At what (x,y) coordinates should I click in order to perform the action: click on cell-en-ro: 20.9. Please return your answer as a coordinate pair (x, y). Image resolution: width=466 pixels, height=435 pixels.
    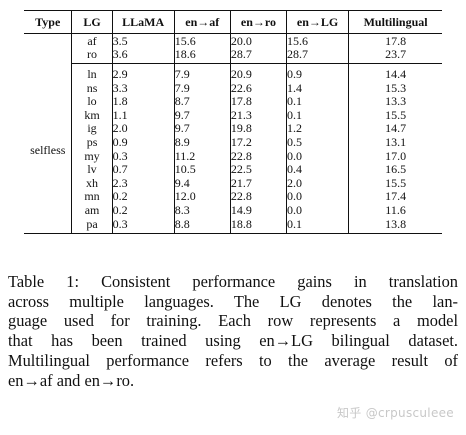
    Looking at the image, I should click on (258, 72).